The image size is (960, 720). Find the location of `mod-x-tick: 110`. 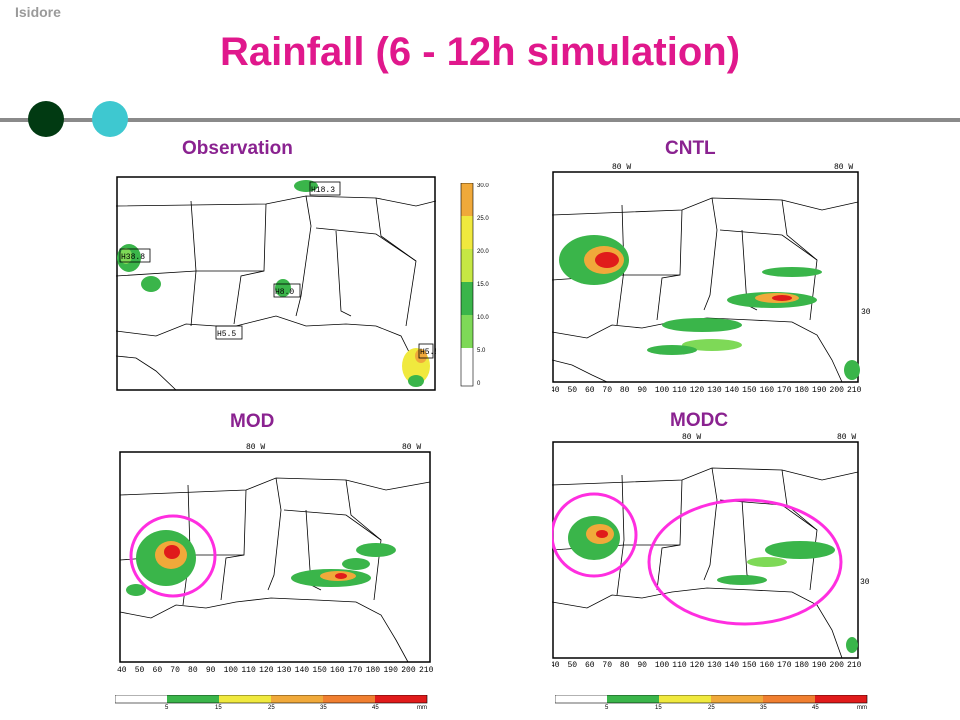

mod-x-tick: 110 is located at coordinates (248, 670).